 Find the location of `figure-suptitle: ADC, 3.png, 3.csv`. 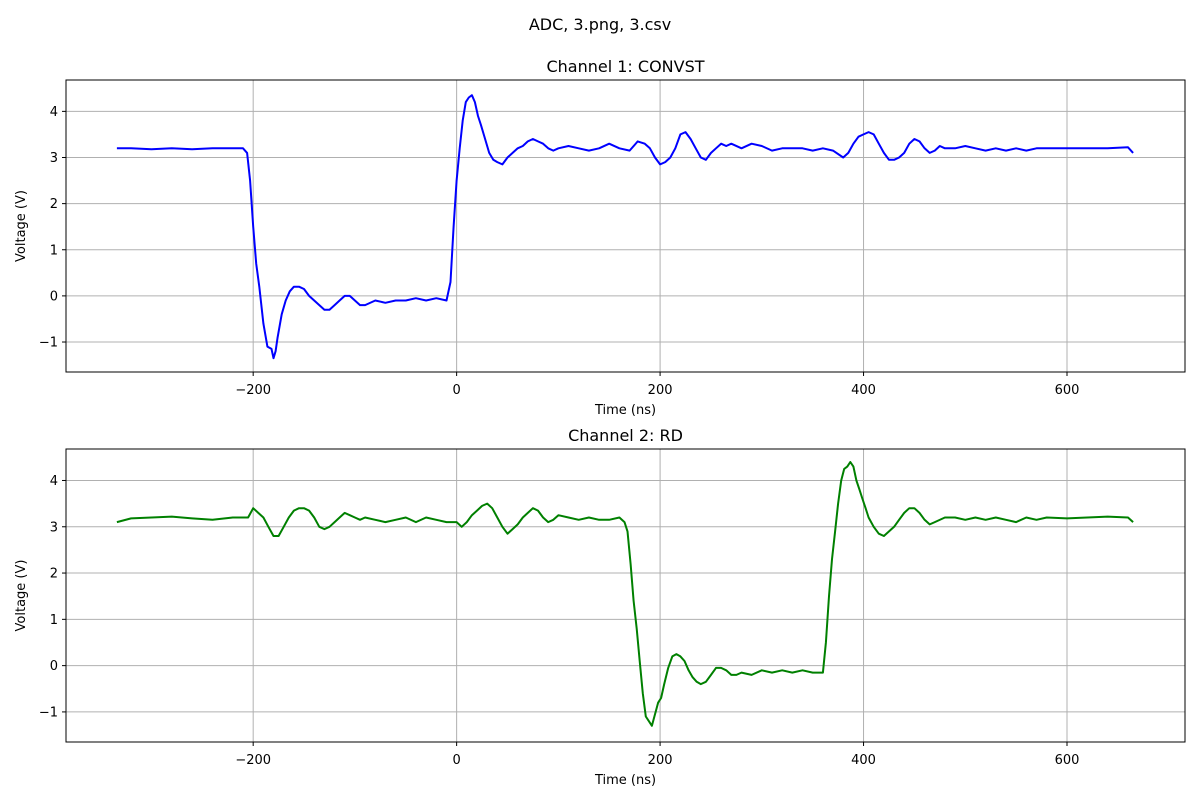

figure-suptitle: ADC, 3.png, 3.csv is located at coordinates (600, 24).